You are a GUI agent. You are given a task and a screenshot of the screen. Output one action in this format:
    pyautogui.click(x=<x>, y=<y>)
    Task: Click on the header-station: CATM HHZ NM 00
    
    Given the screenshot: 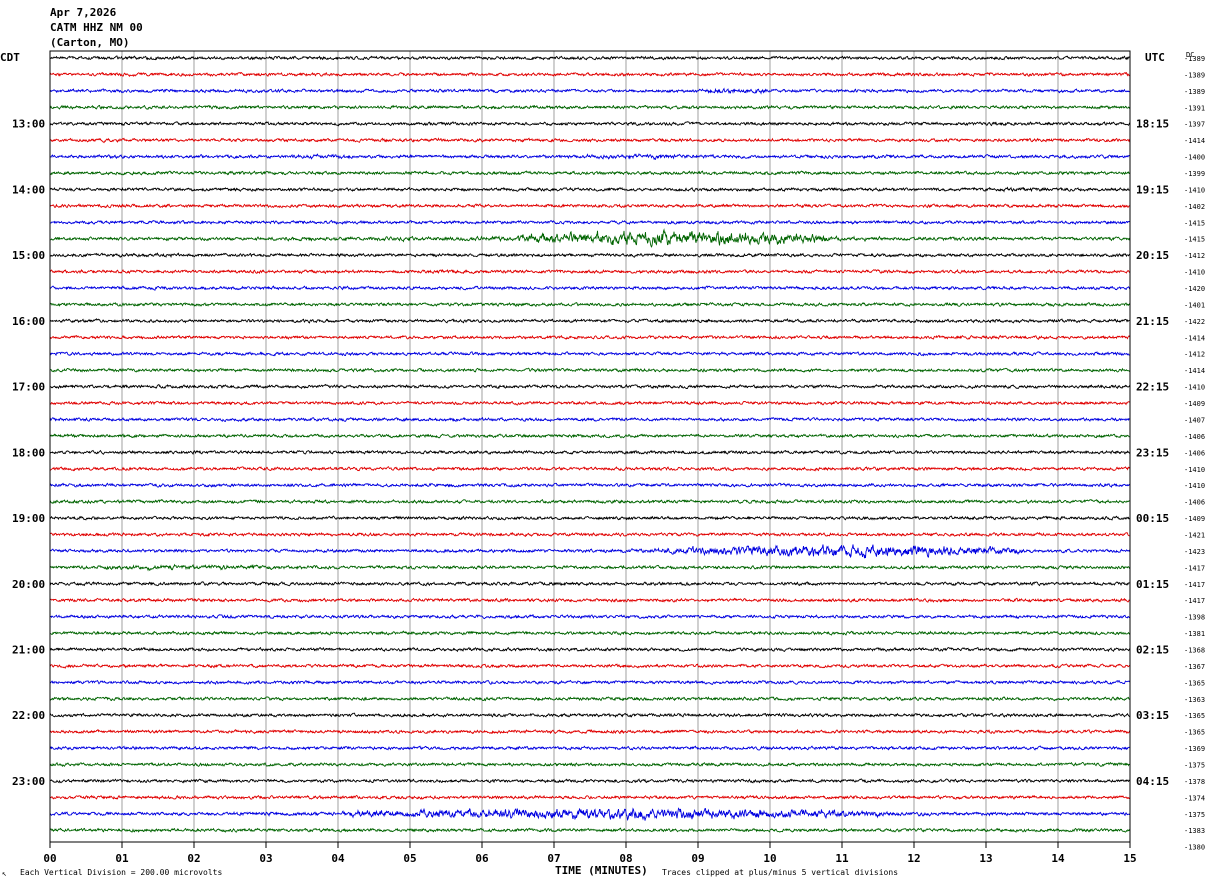 What is the action you would take?
    pyautogui.click(x=96, y=27)
    